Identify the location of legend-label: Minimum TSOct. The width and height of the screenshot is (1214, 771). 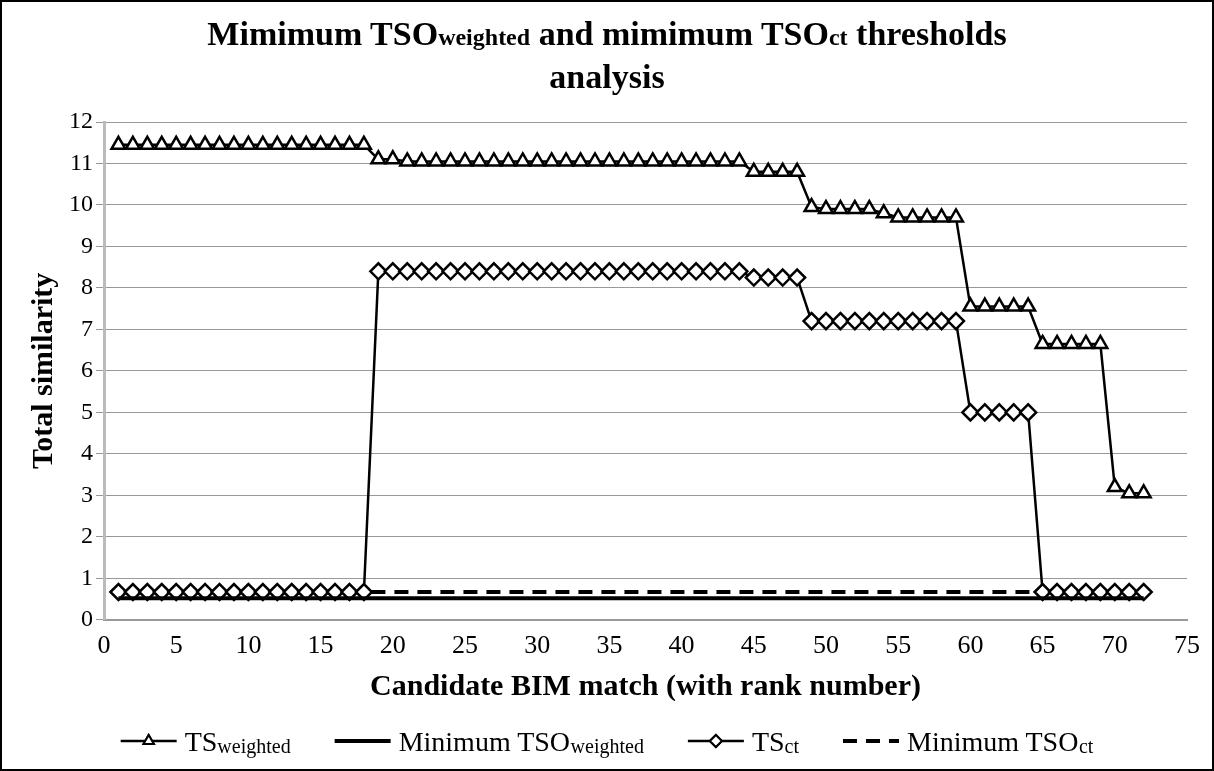
(1000, 741).